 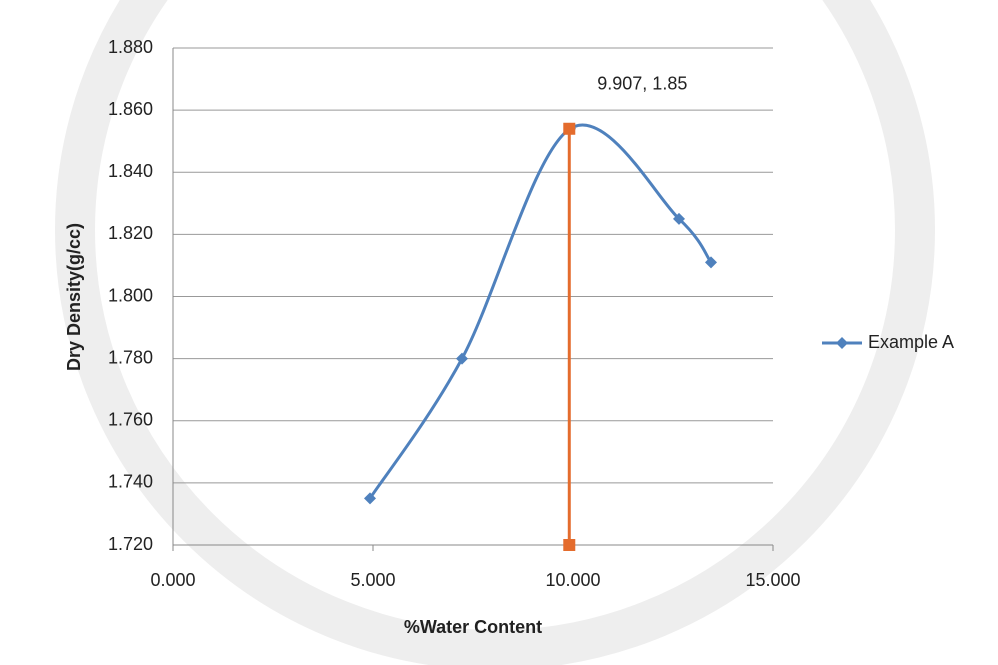 I want to click on y-tick-label: 1.800, so click(x=130, y=295).